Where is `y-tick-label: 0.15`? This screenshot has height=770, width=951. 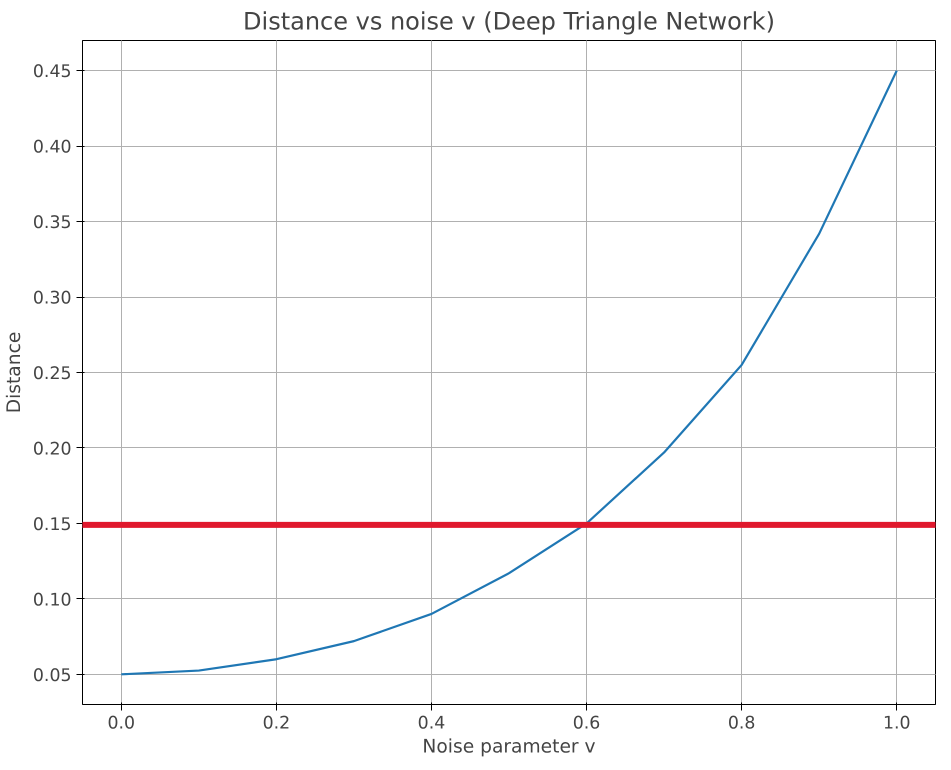
y-tick-label: 0.15 is located at coordinates (52, 524).